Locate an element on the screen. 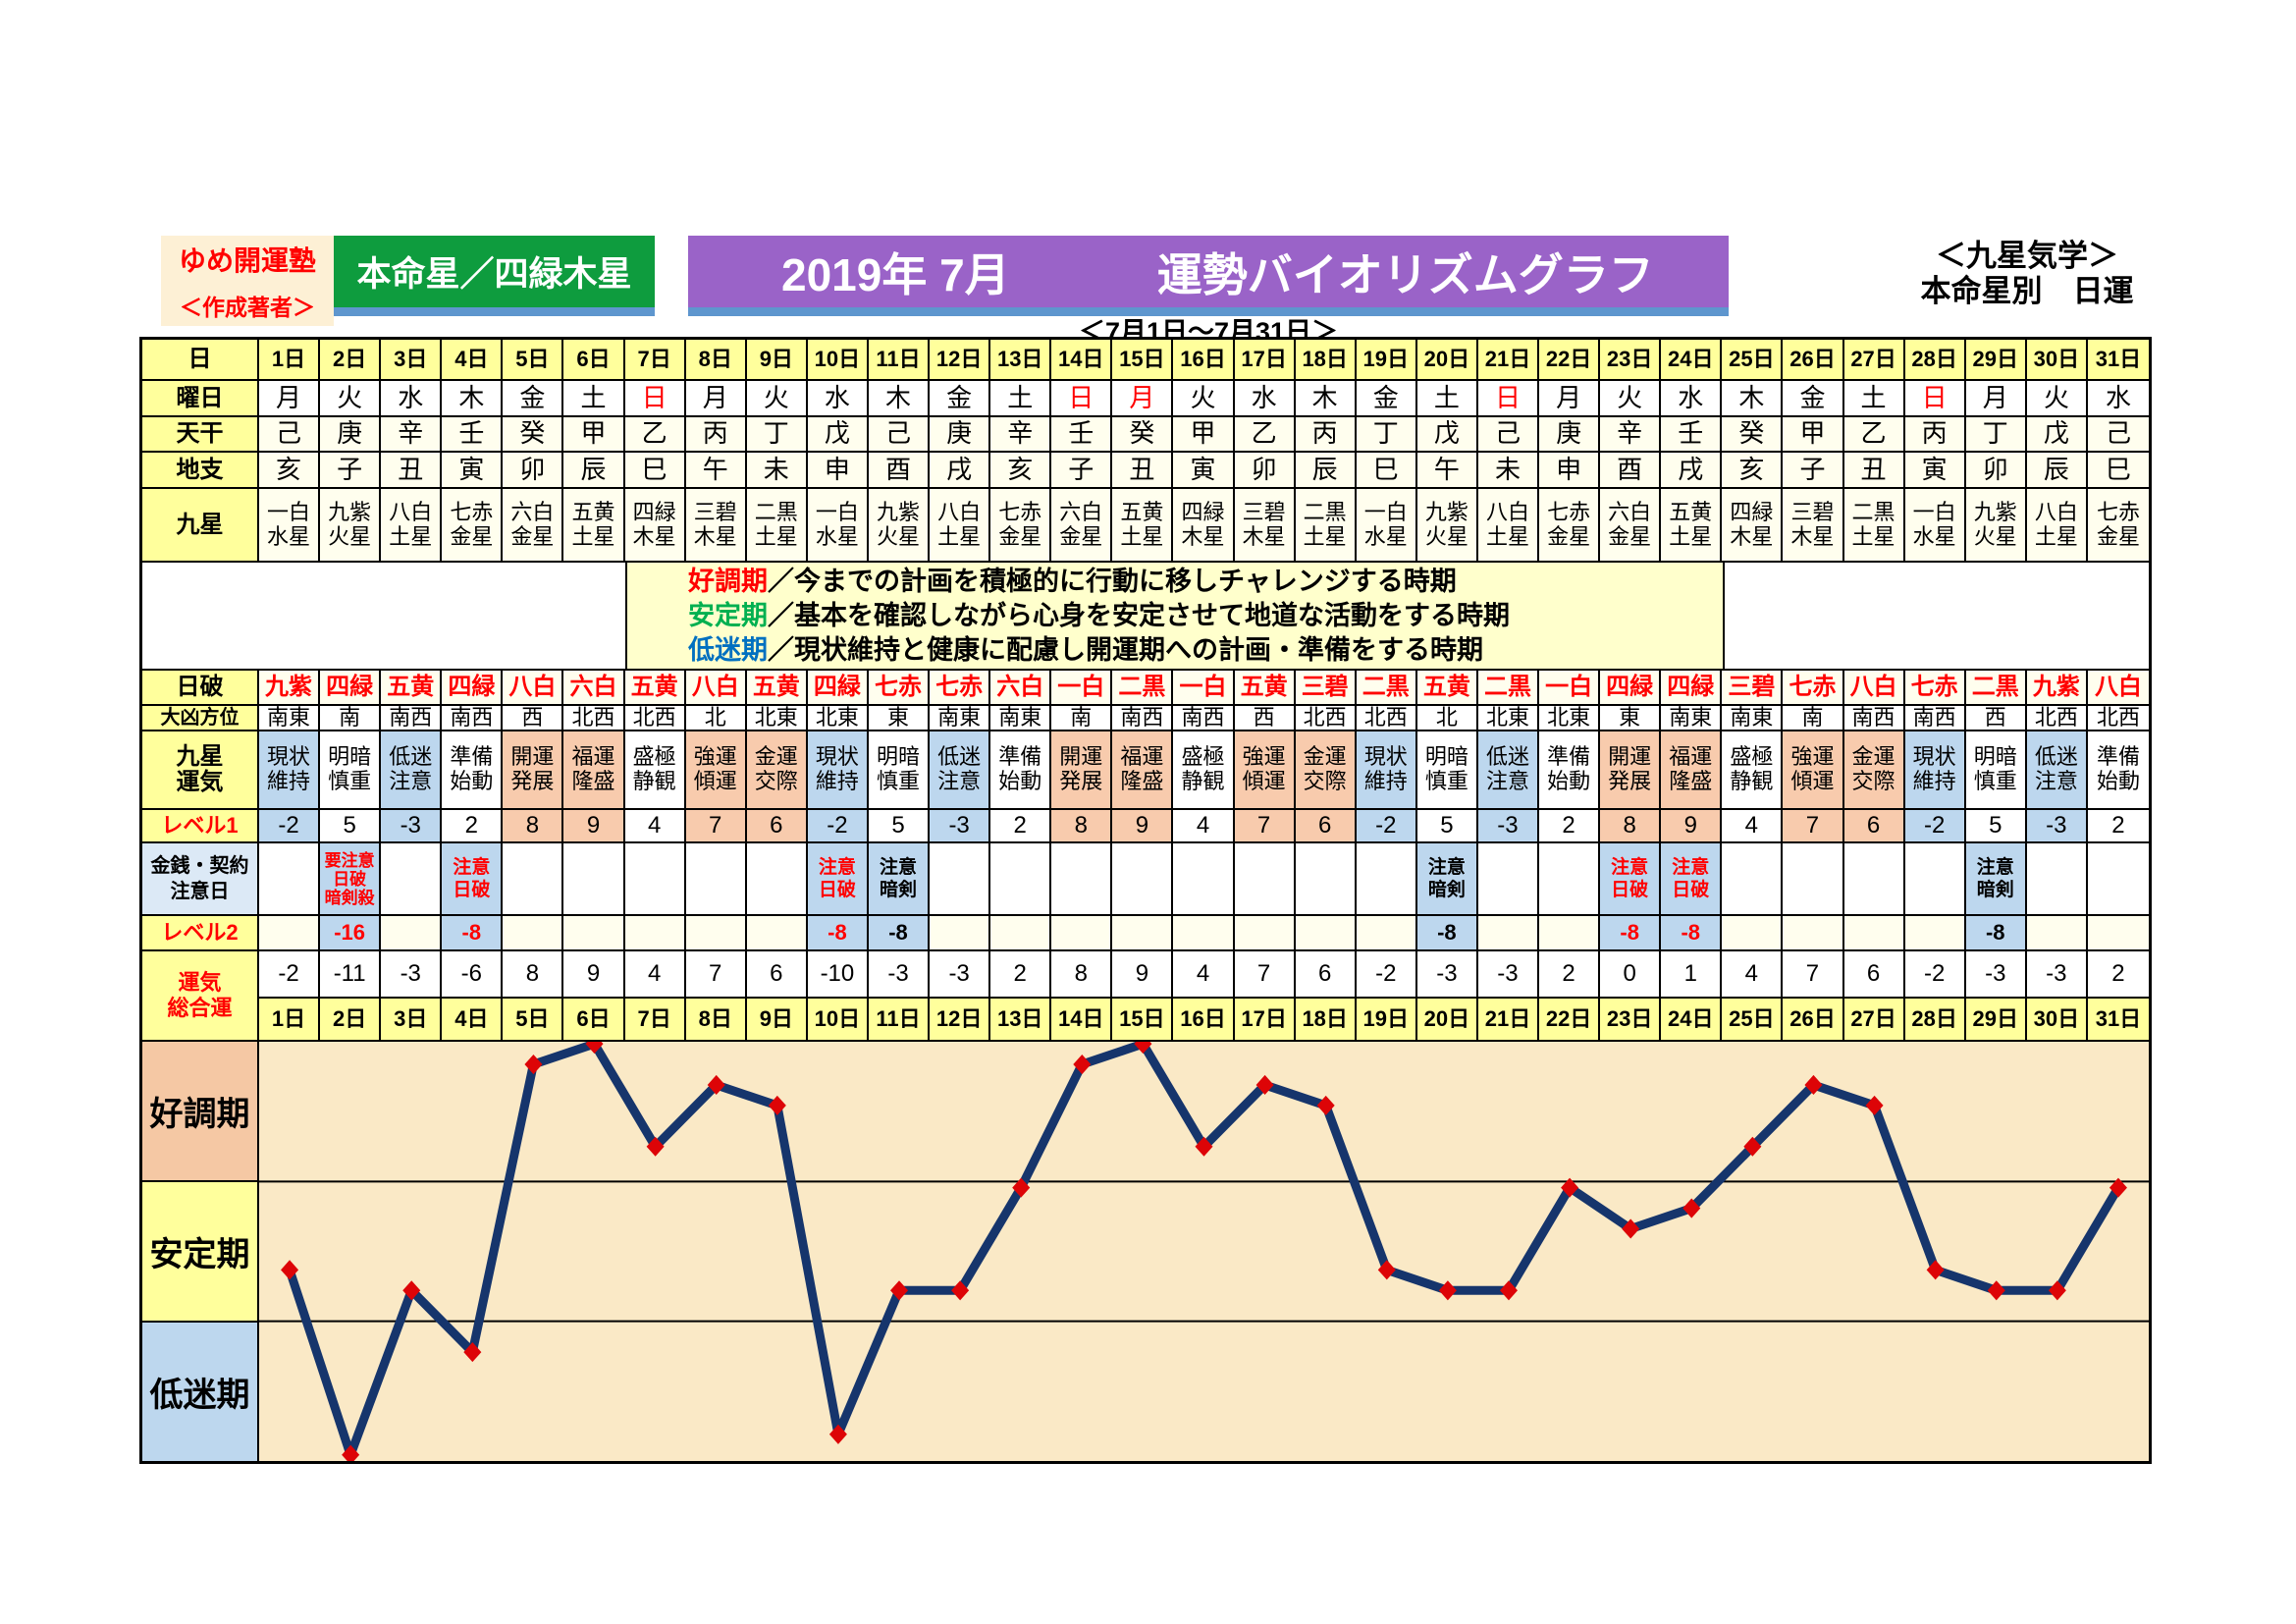 The width and height of the screenshot is (2296, 1624). tenkan-cell: 甲 is located at coordinates (594, 434).